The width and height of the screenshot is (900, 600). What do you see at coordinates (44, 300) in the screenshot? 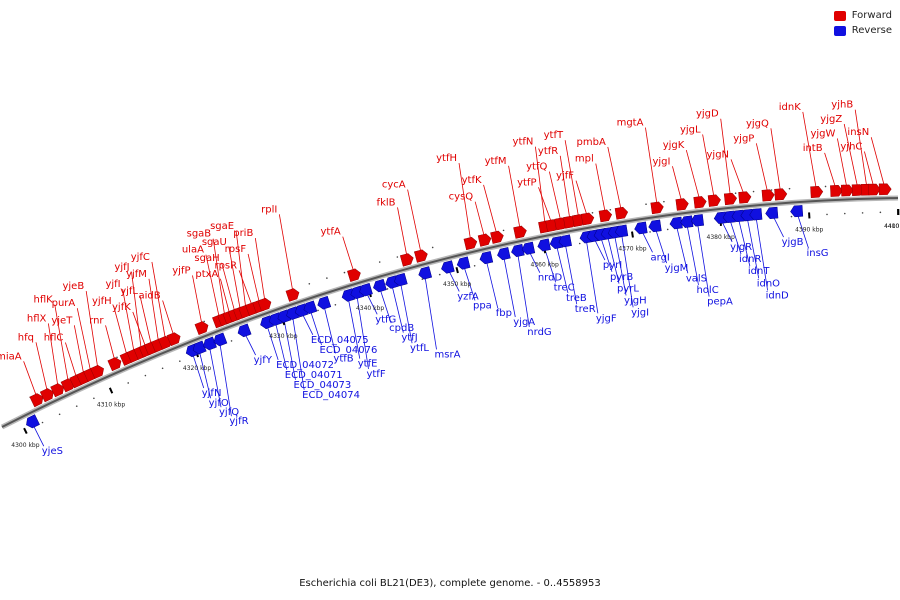
I see `forward-gene-label: hflK` at bounding box center [44, 300].